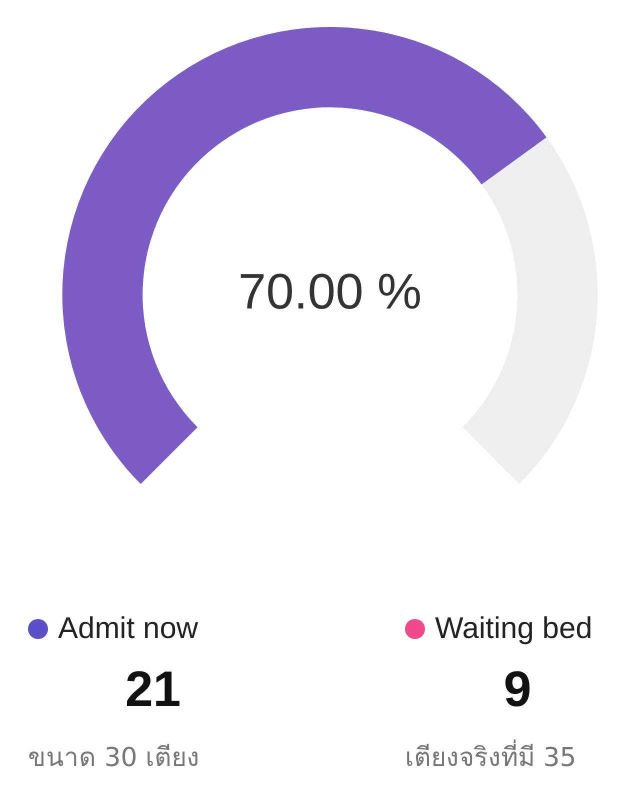  What do you see at coordinates (513, 629) in the screenshot?
I see `text: Waiting bed` at bounding box center [513, 629].